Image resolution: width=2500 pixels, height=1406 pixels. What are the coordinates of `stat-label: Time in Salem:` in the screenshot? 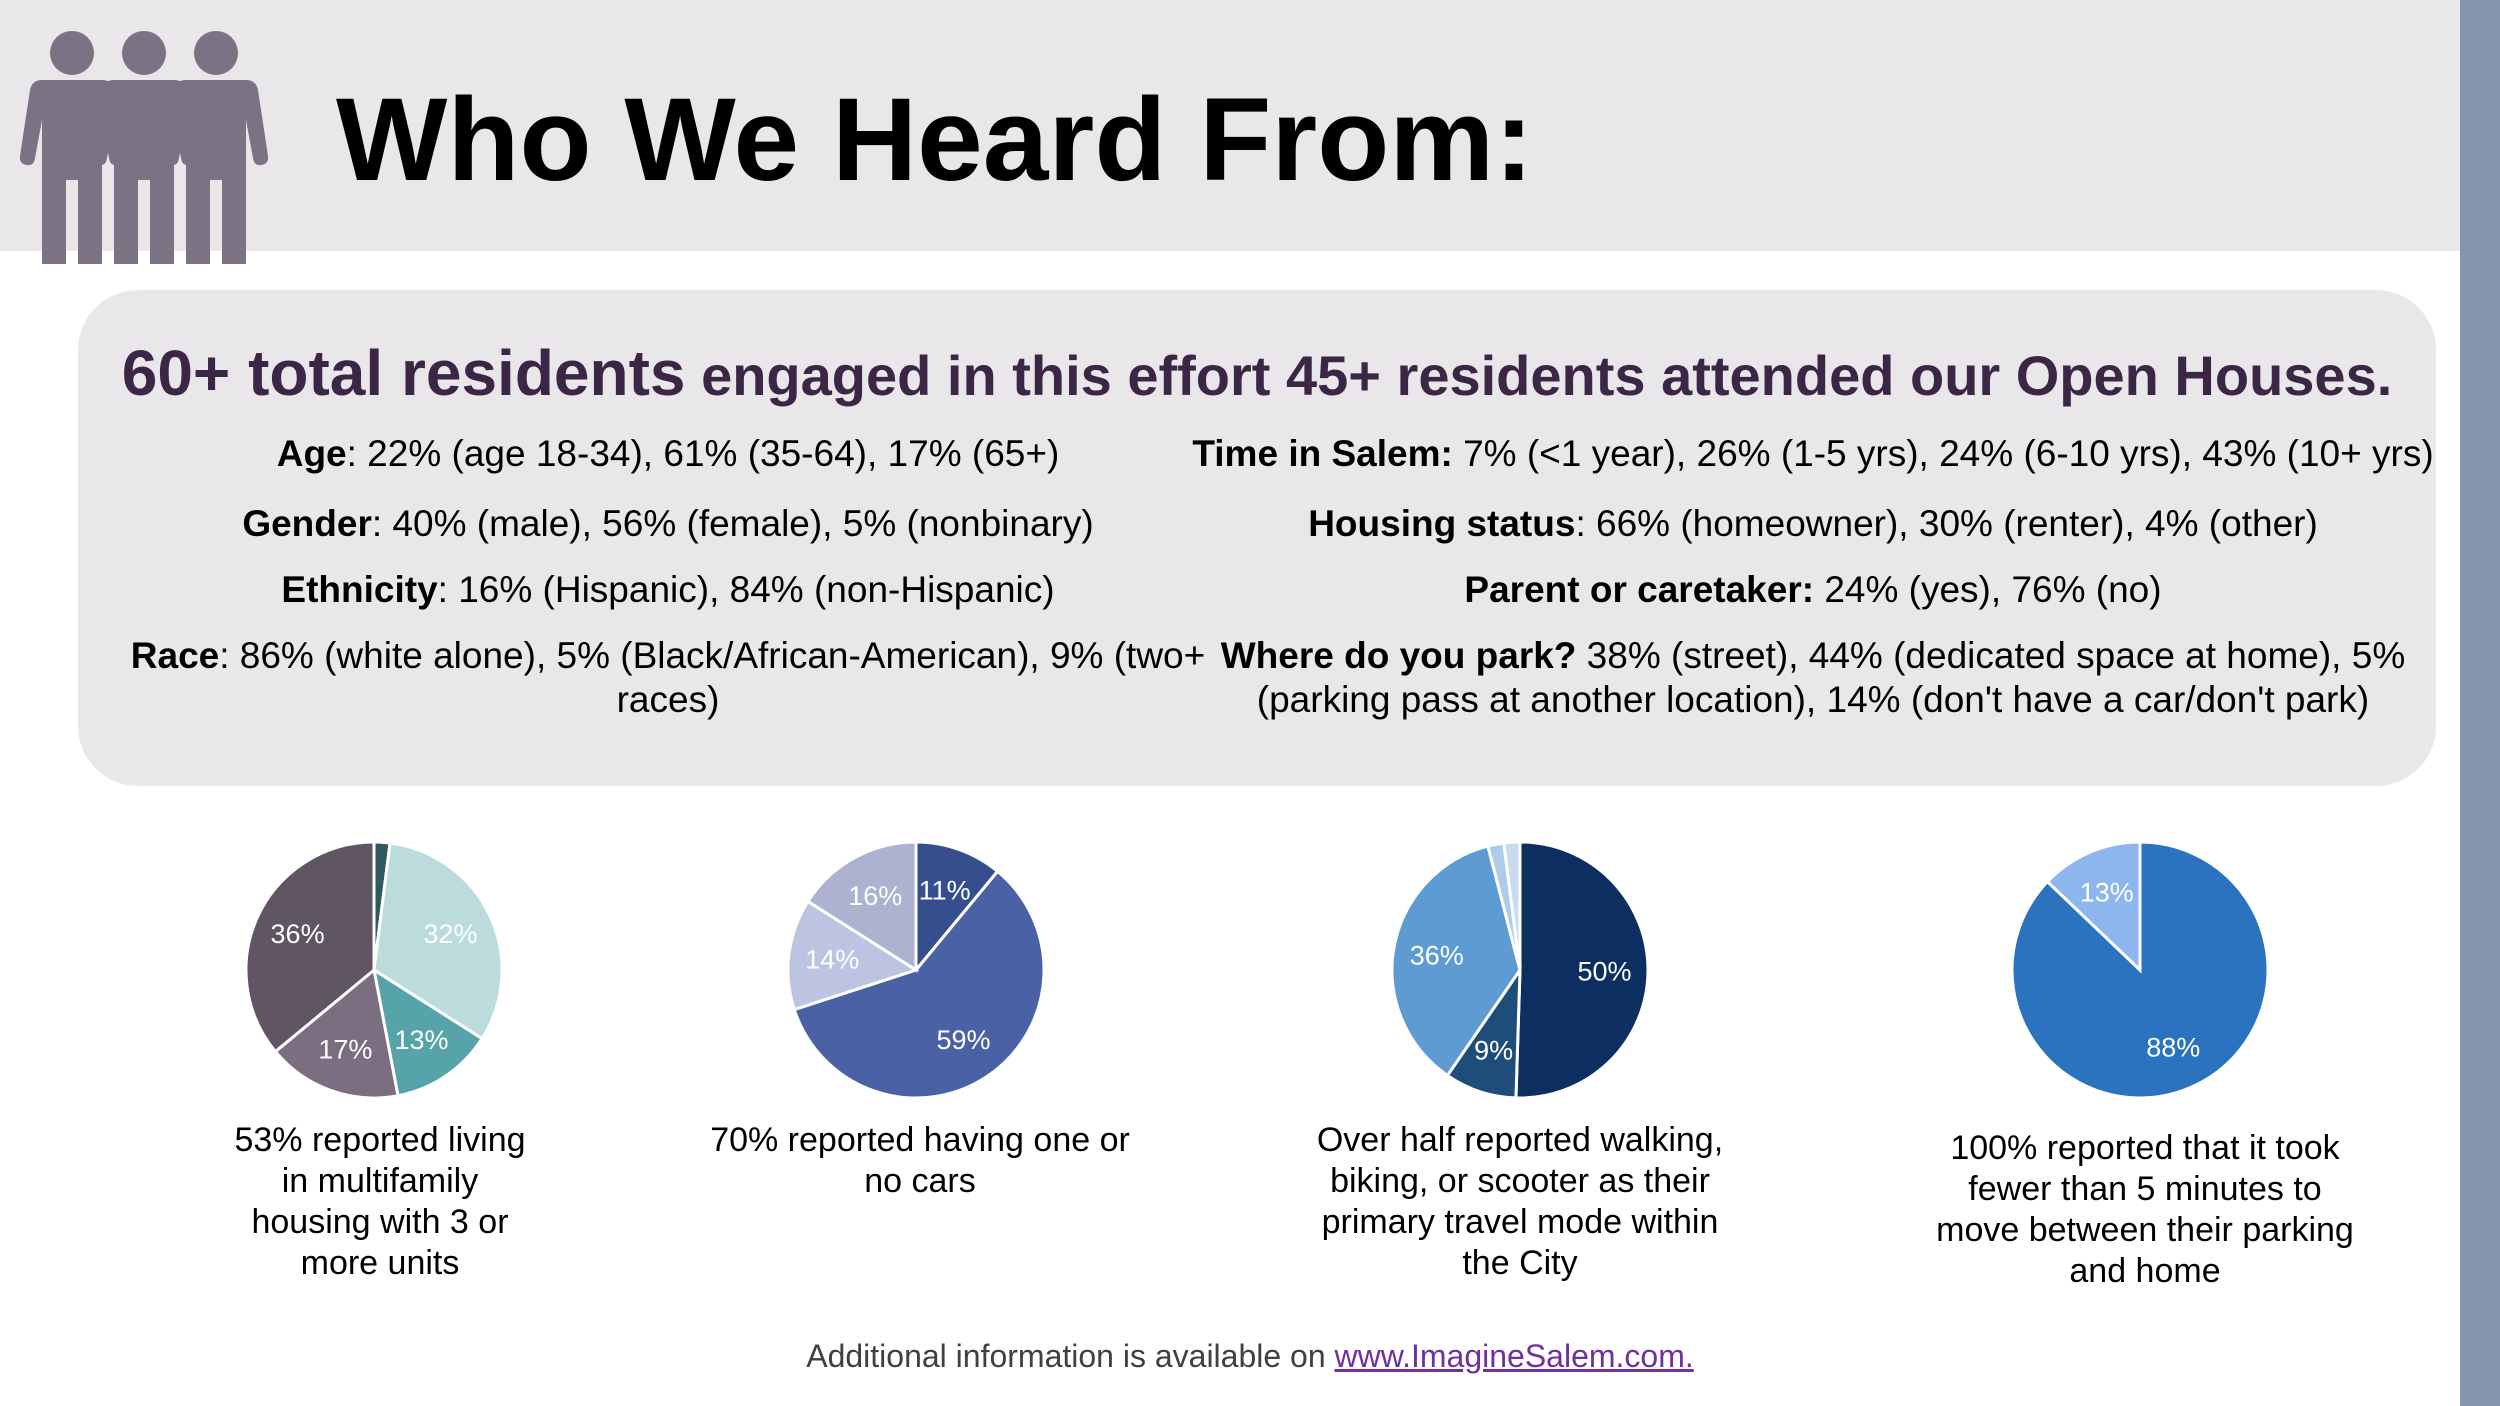 It's located at (1322, 453).